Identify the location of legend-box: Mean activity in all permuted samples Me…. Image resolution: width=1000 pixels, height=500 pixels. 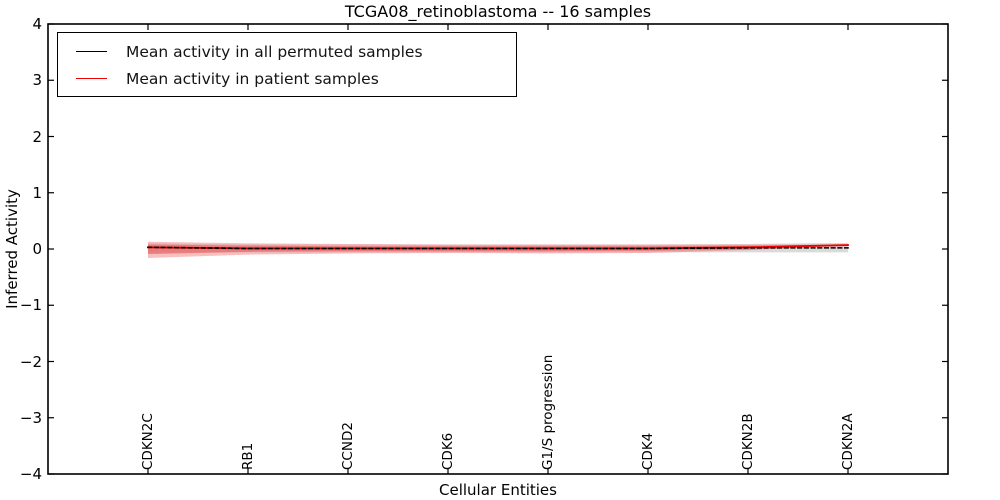
(287, 64).